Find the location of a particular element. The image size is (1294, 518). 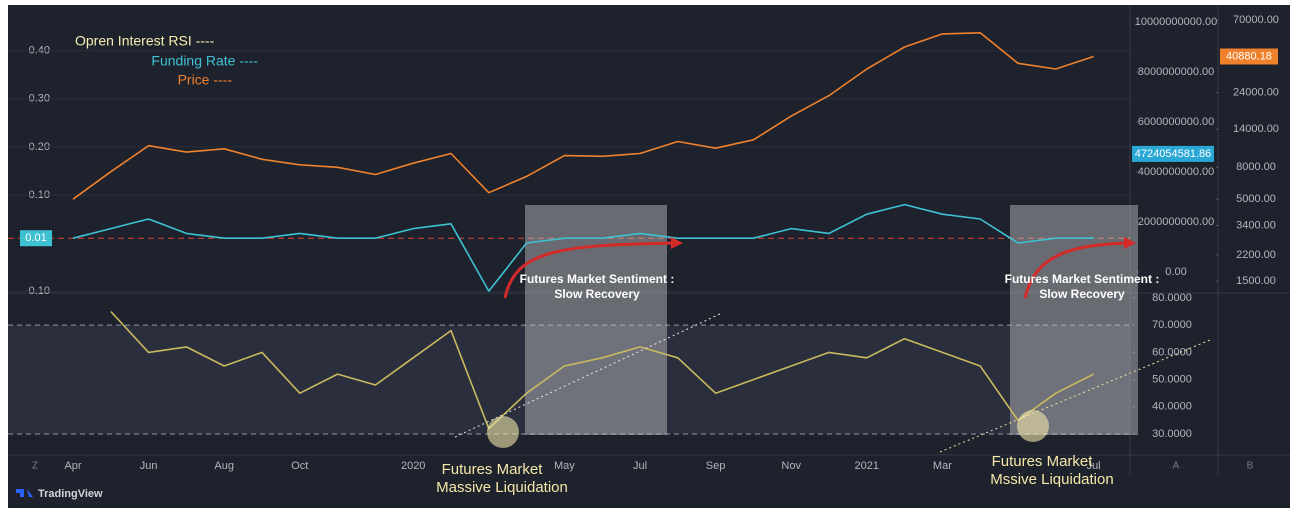

funding-tag is located at coordinates (36, 238).